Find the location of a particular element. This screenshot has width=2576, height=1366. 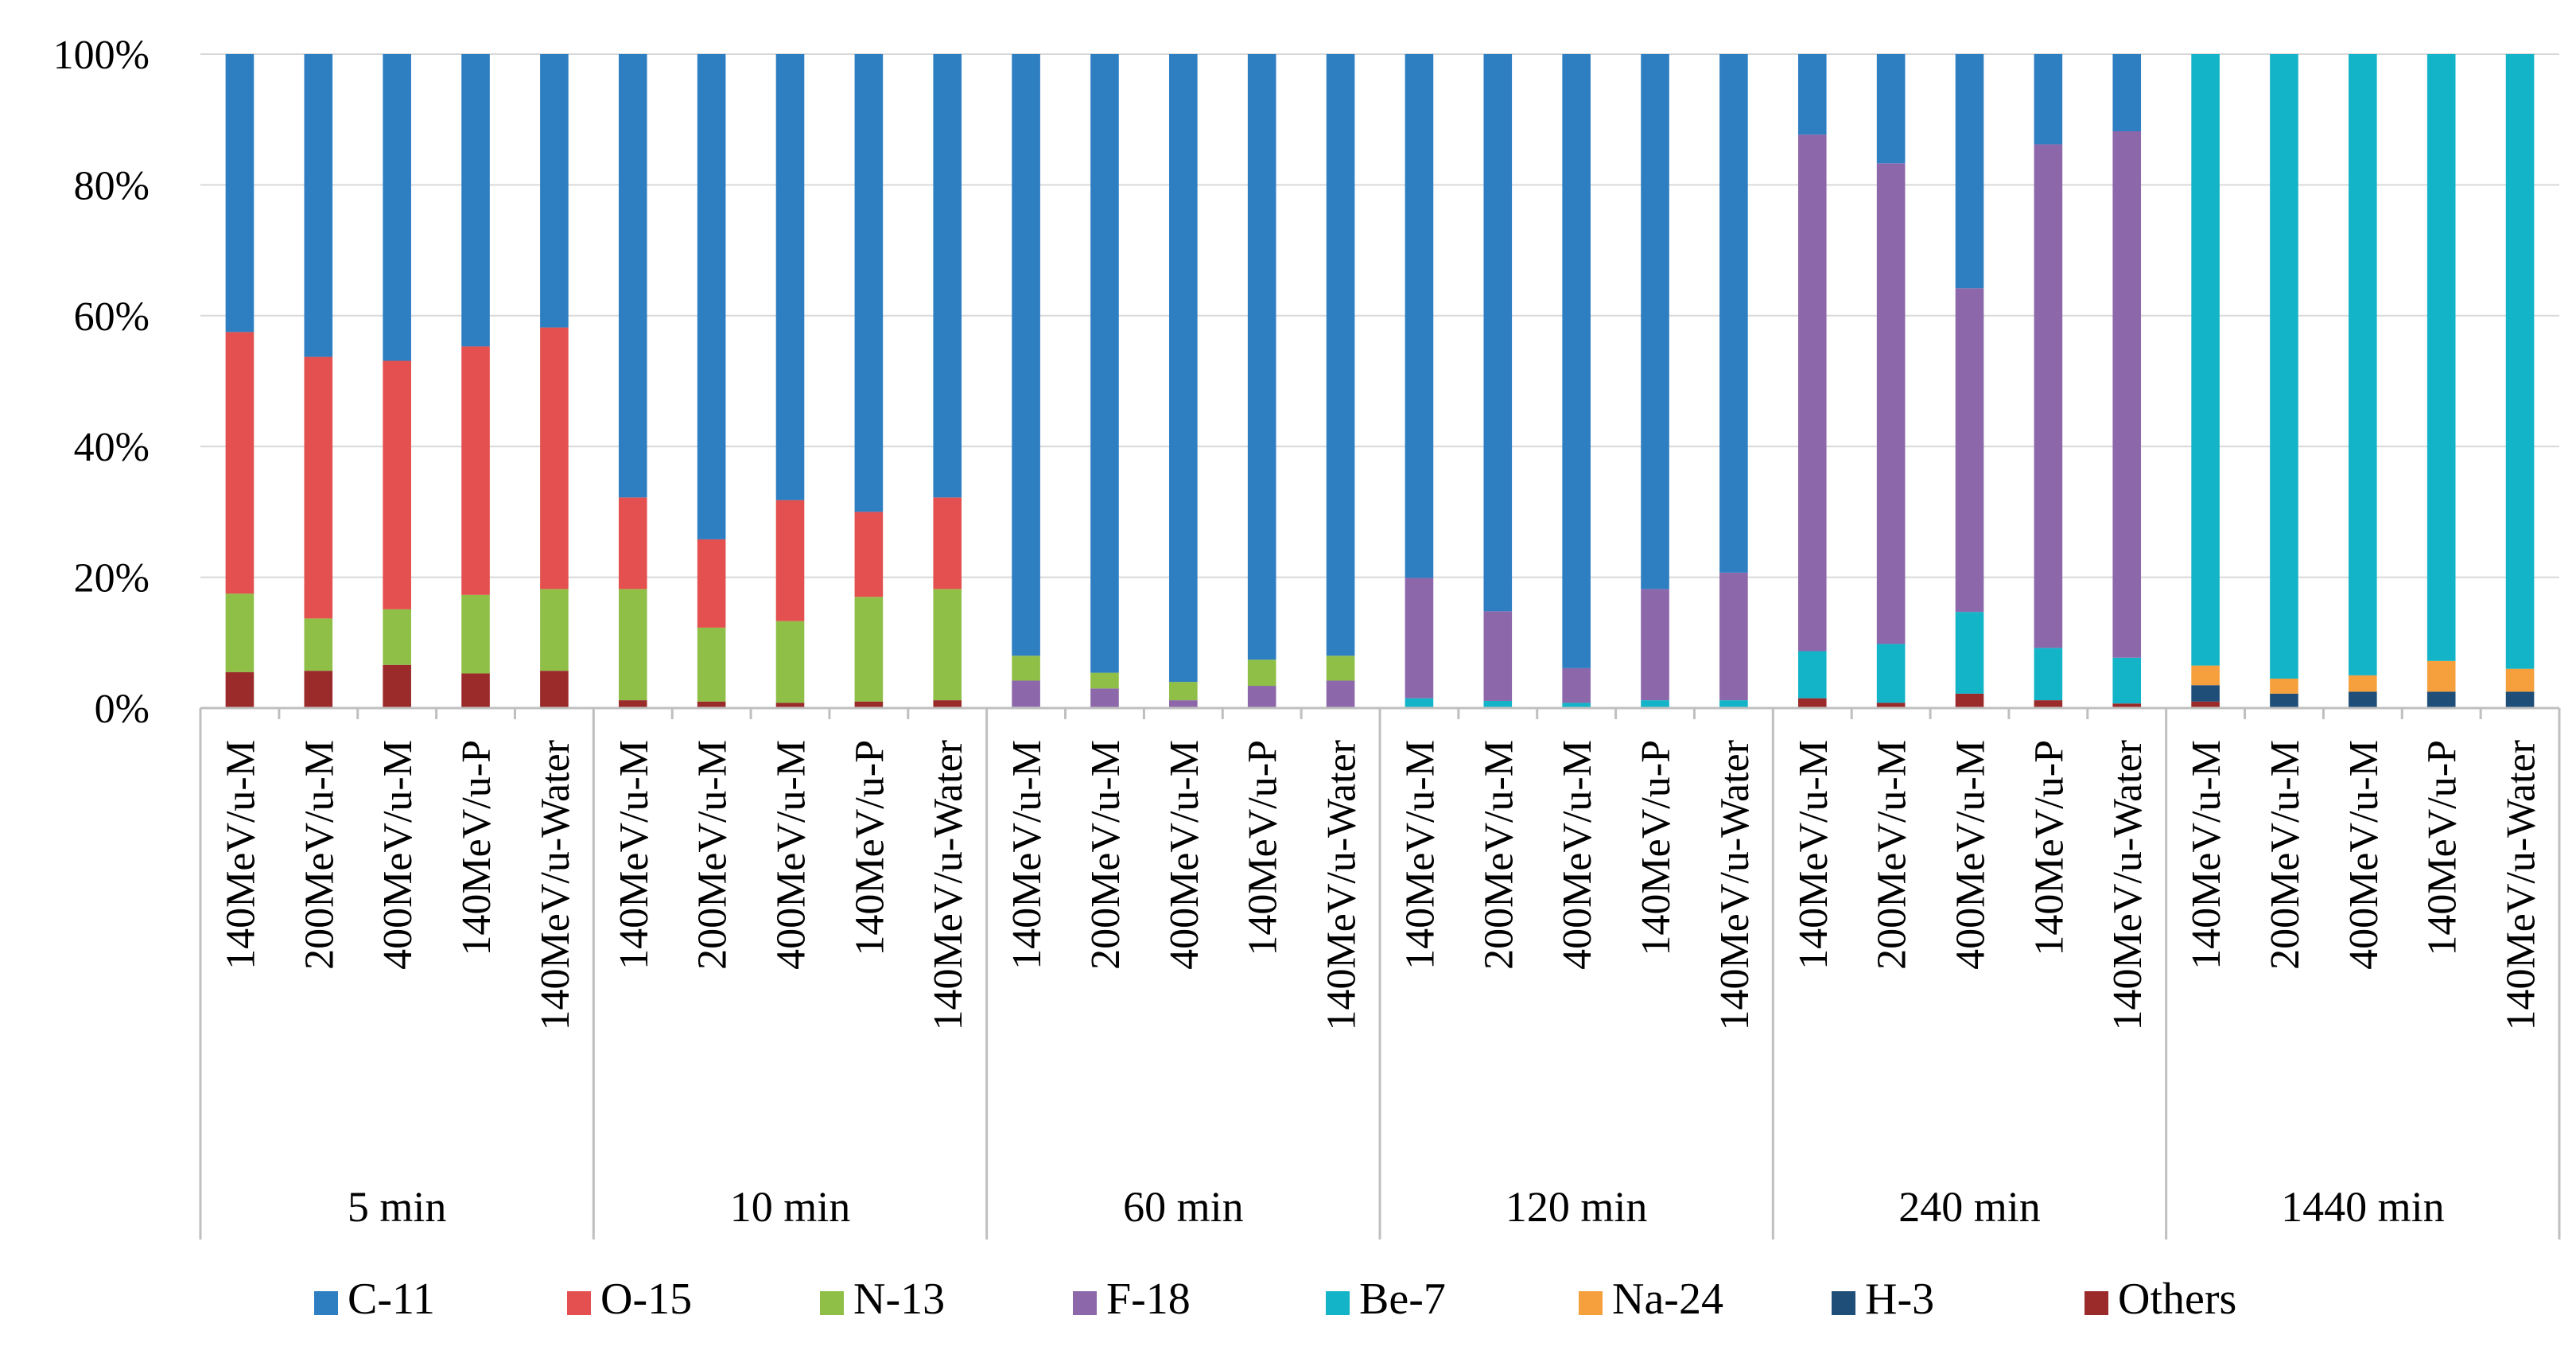

legend-label: Be-7 is located at coordinates (1402, 1300).